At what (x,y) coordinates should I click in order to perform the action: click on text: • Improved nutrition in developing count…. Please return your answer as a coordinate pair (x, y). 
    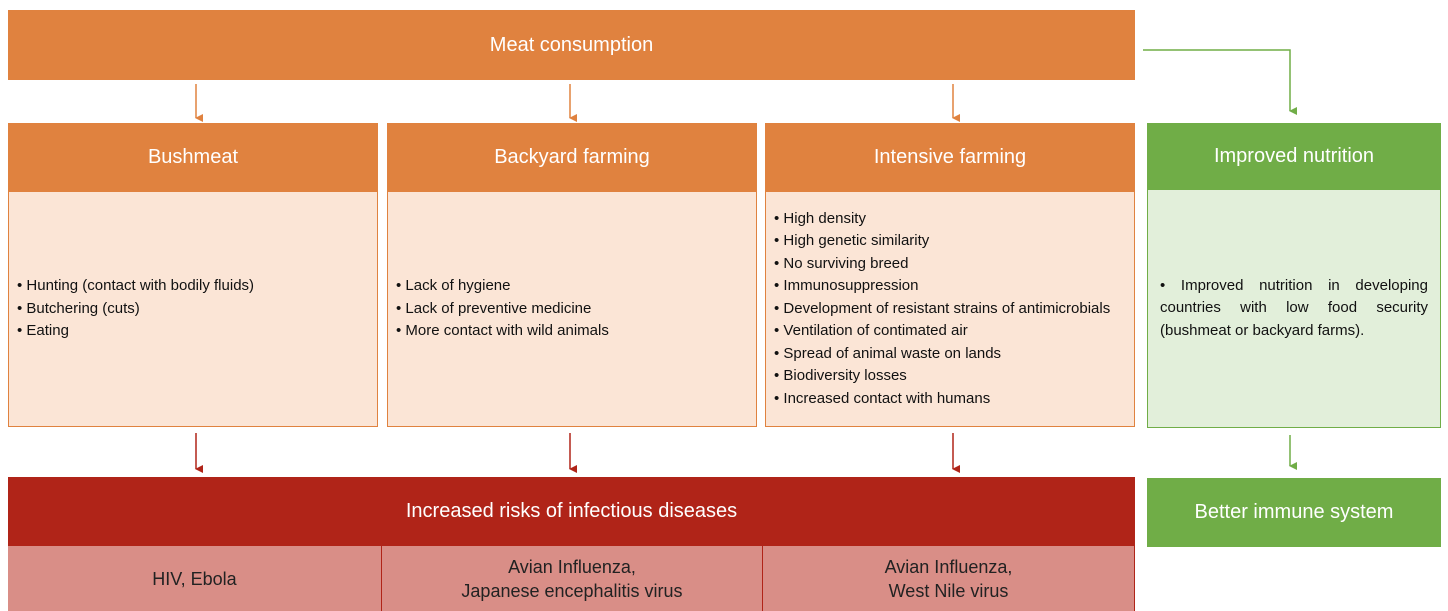
    Looking at the image, I should click on (1294, 307).